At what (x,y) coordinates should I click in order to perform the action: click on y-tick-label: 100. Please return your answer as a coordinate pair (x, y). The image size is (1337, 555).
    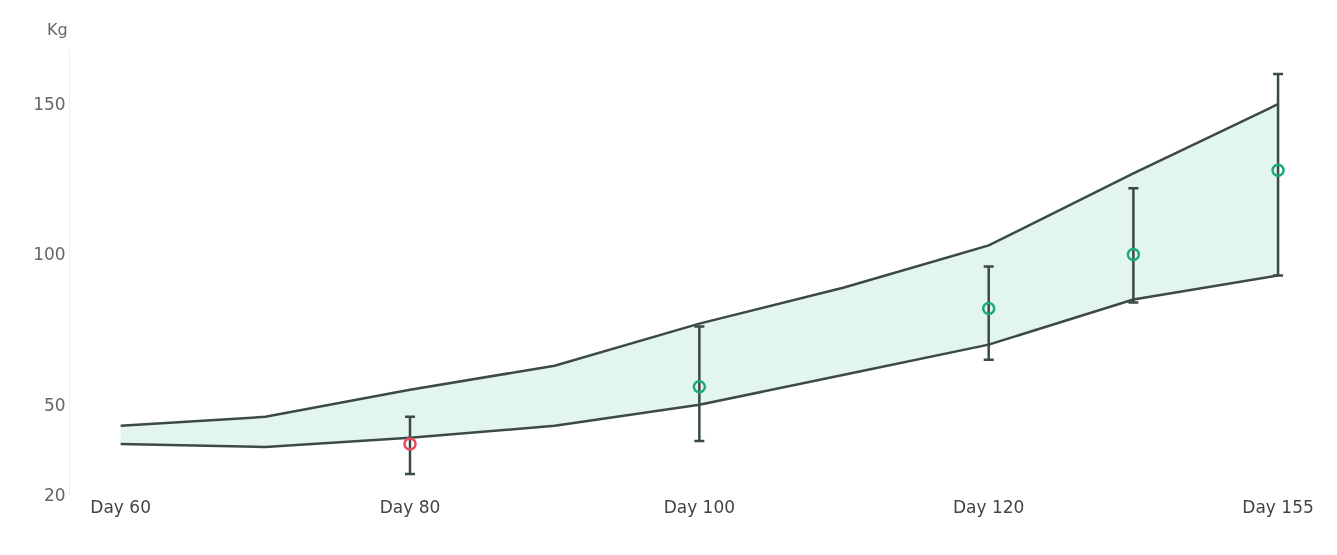
    Looking at the image, I should click on (49, 254).